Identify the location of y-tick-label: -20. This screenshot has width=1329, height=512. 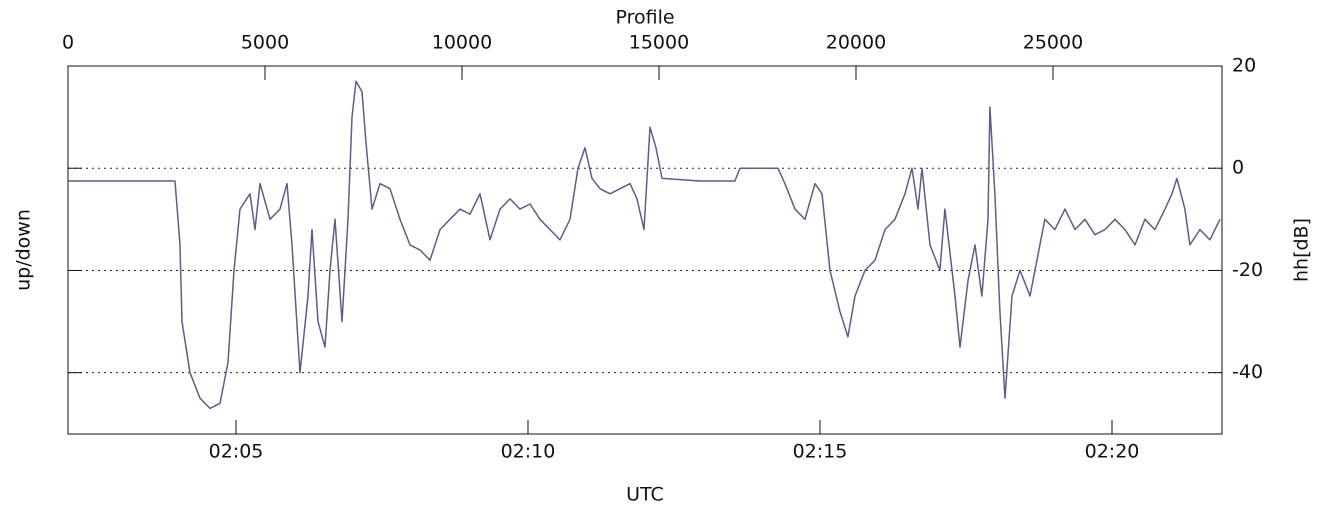
(1247, 270).